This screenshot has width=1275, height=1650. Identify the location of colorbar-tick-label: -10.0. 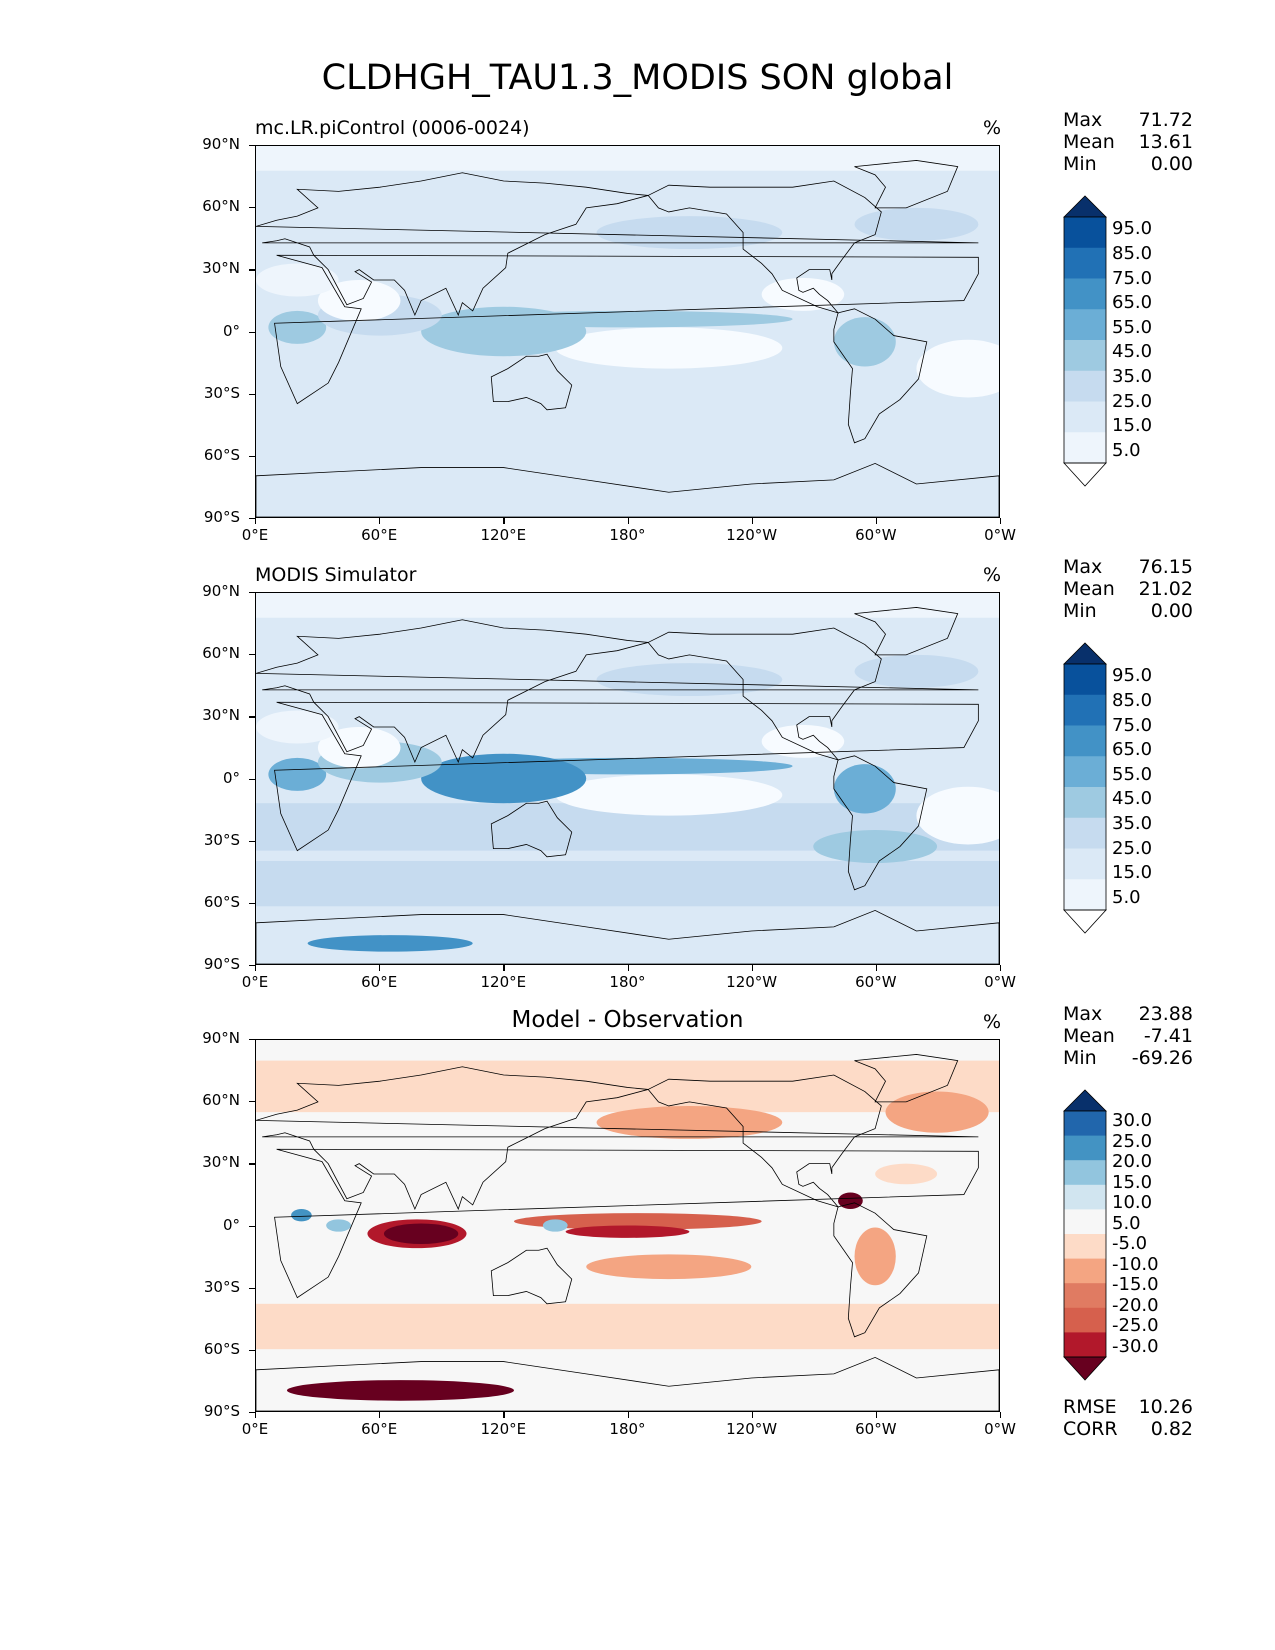
(1135, 1264).